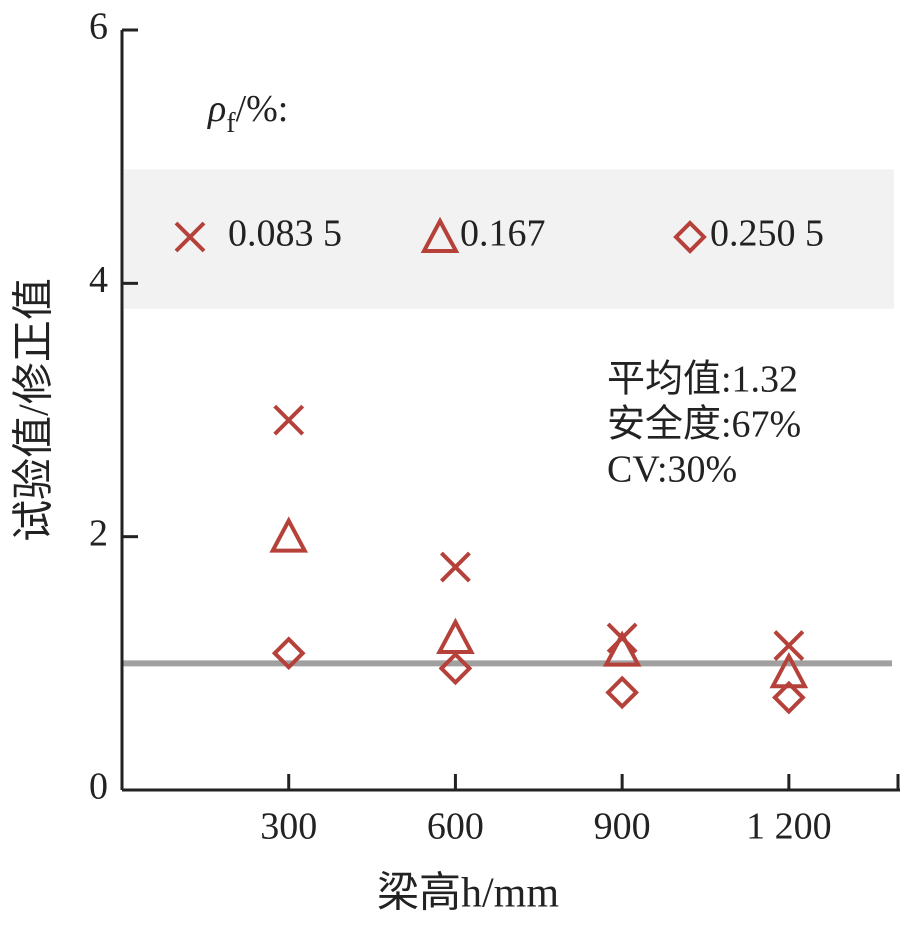 The image size is (907, 929). Describe the element at coordinates (231, 123) in the screenshot. I see `legend-title-subscript: f` at that location.